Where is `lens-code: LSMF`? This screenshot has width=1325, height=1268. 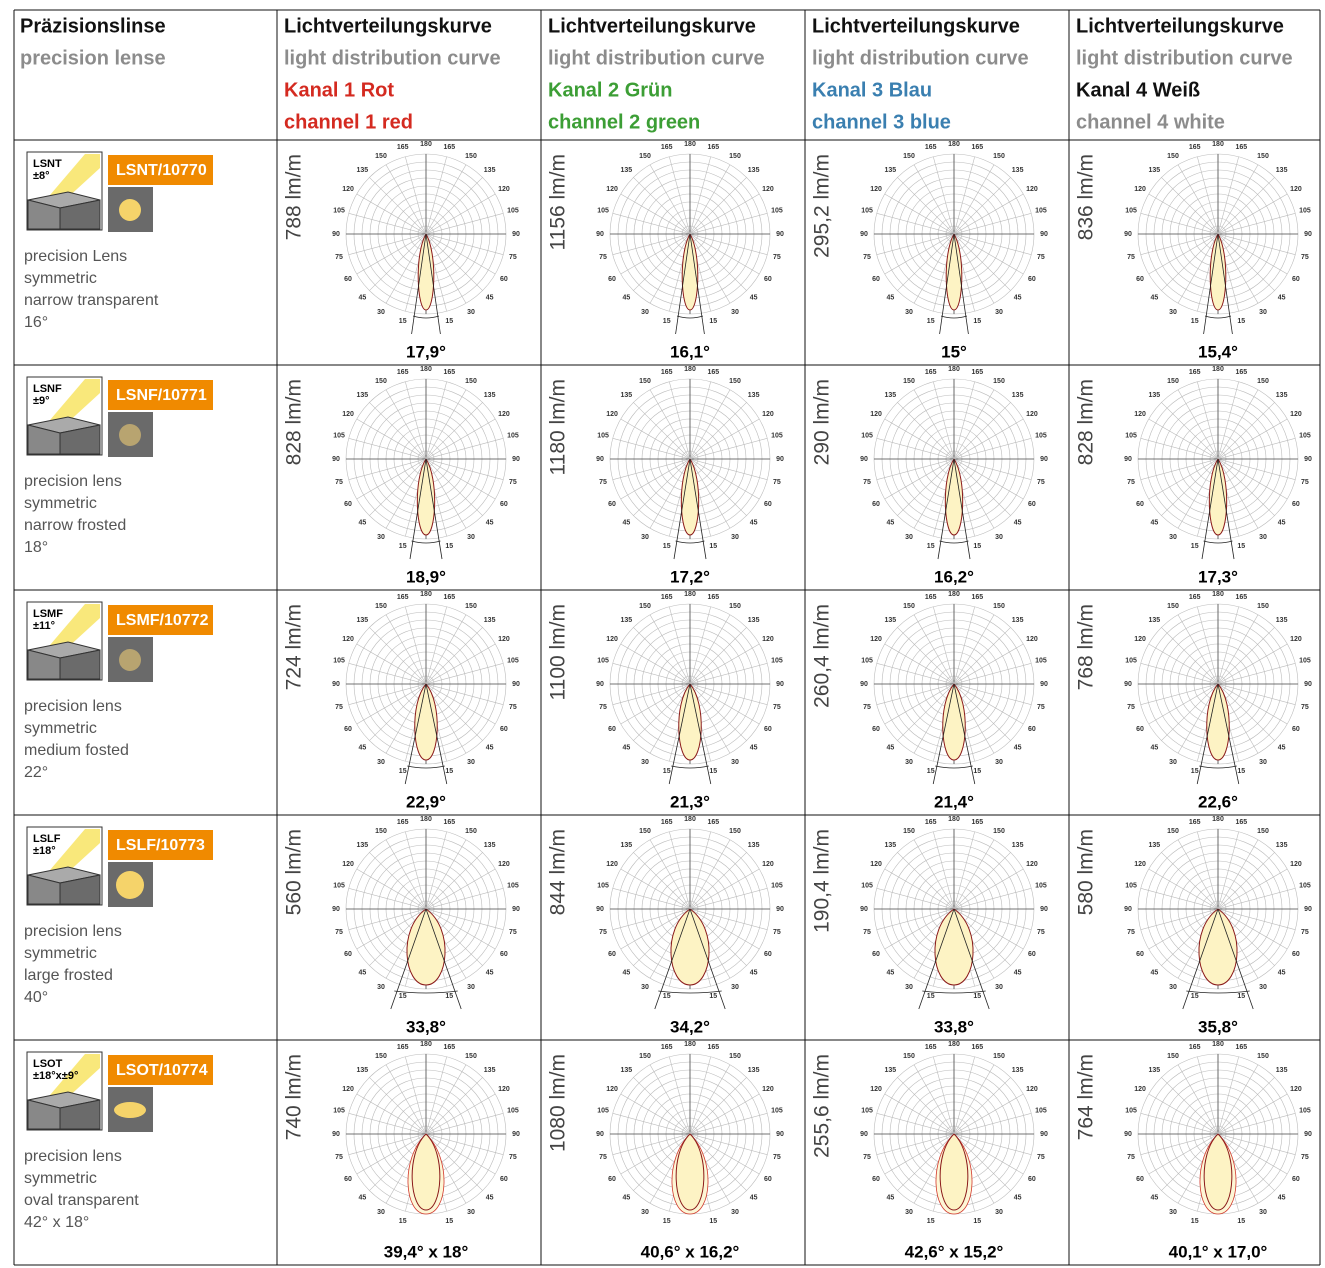
lens-code: LSMF is located at coordinates (48, 614).